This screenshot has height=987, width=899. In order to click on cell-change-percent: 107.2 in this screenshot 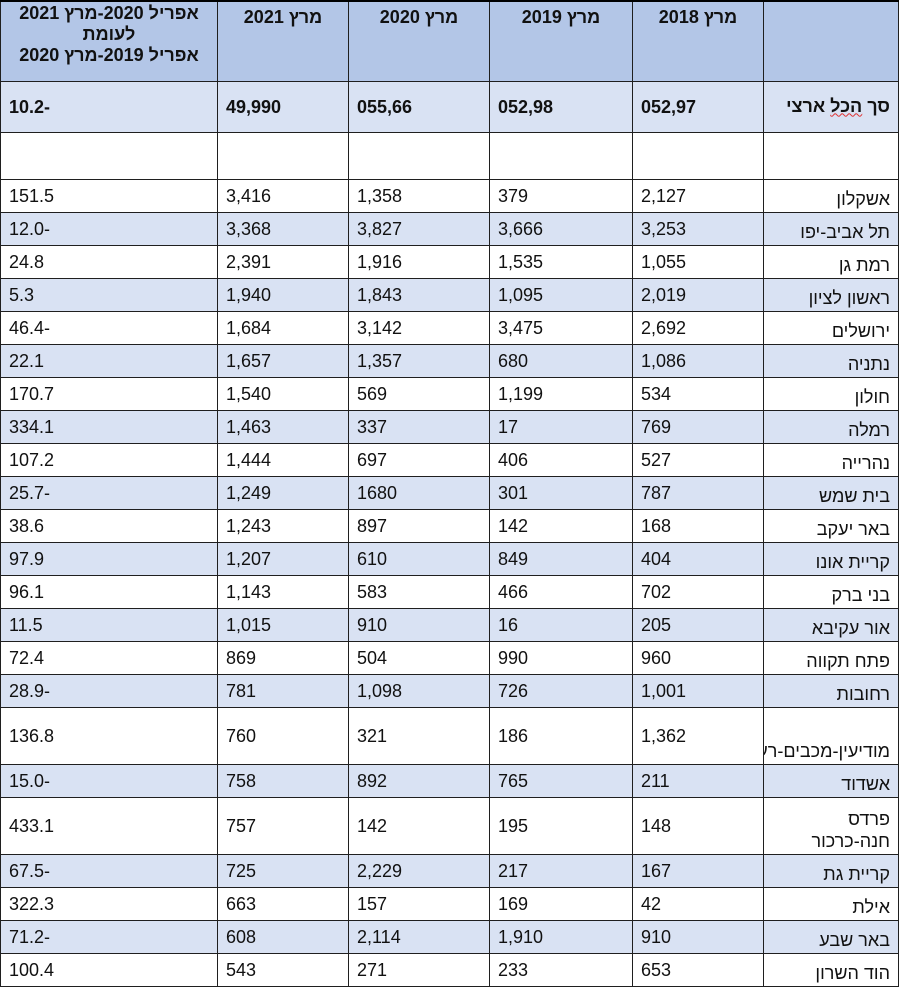, I will do `click(109, 460)`.